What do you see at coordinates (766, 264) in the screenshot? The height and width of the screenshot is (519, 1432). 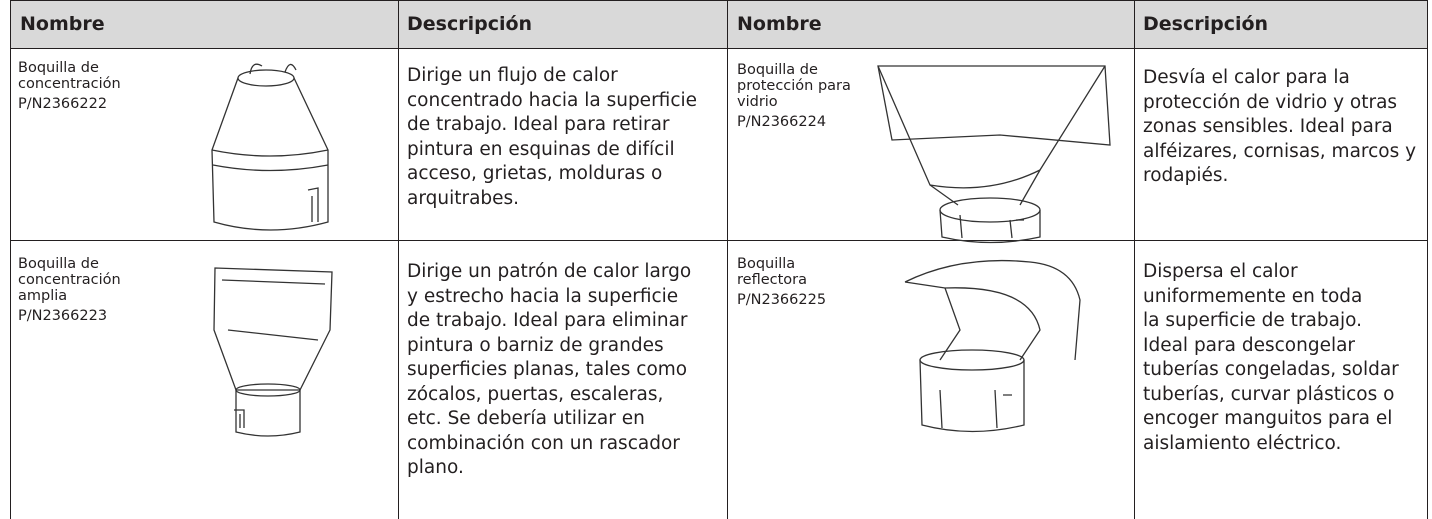 I see `item-name: Boquilla` at bounding box center [766, 264].